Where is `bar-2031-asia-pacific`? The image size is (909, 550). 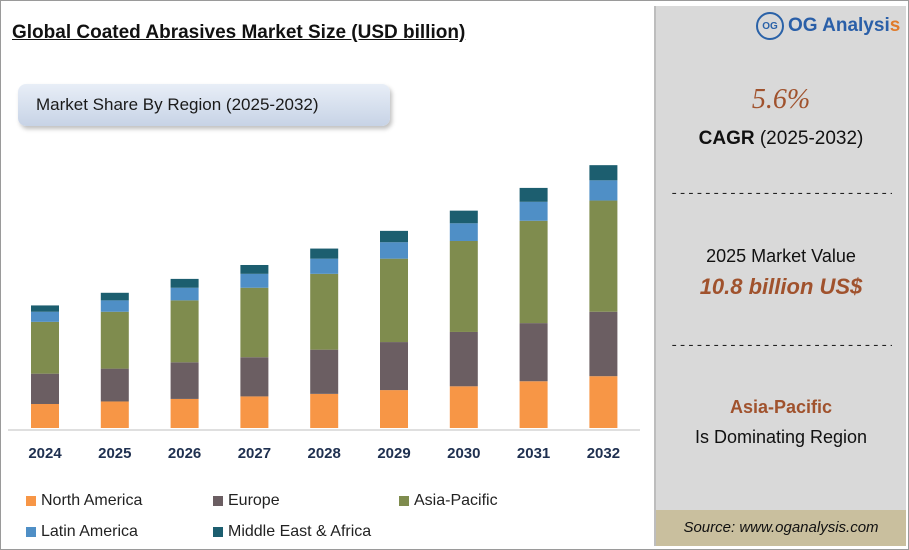 bar-2031-asia-pacific is located at coordinates (533, 272).